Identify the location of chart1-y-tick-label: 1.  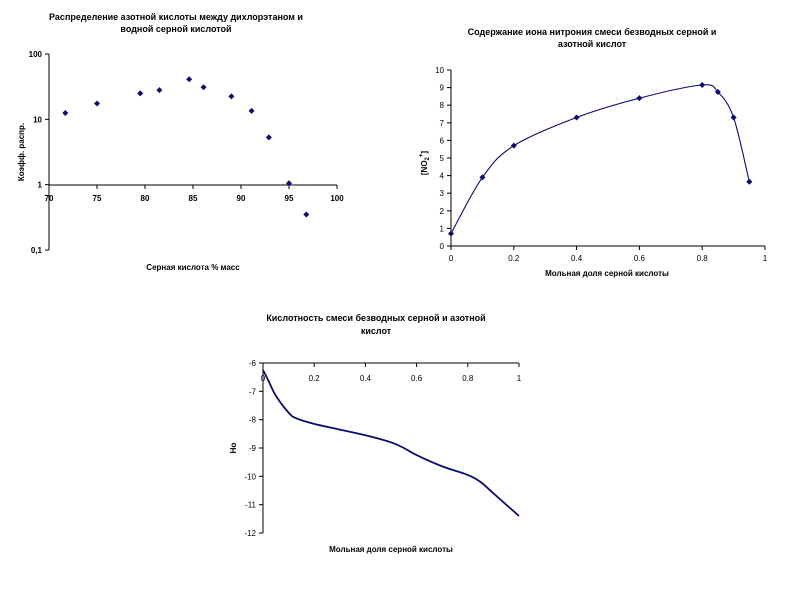
(40, 185).